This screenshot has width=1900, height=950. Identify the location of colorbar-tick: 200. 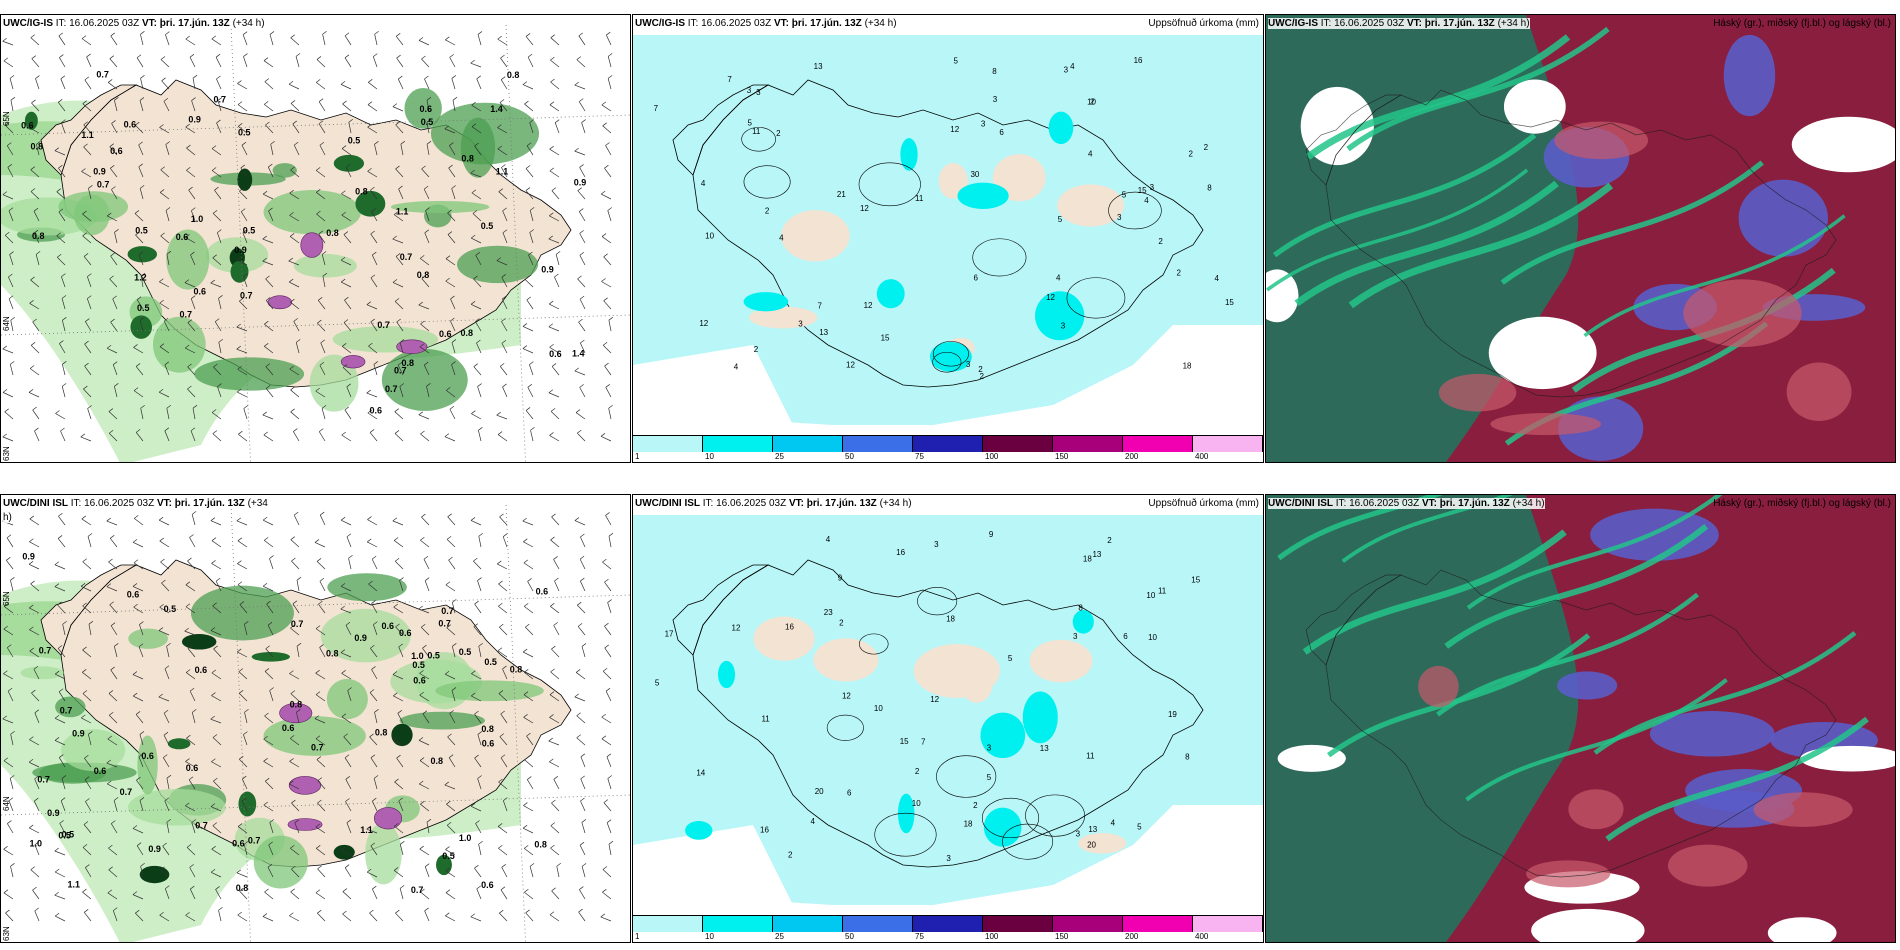
(1132, 936).